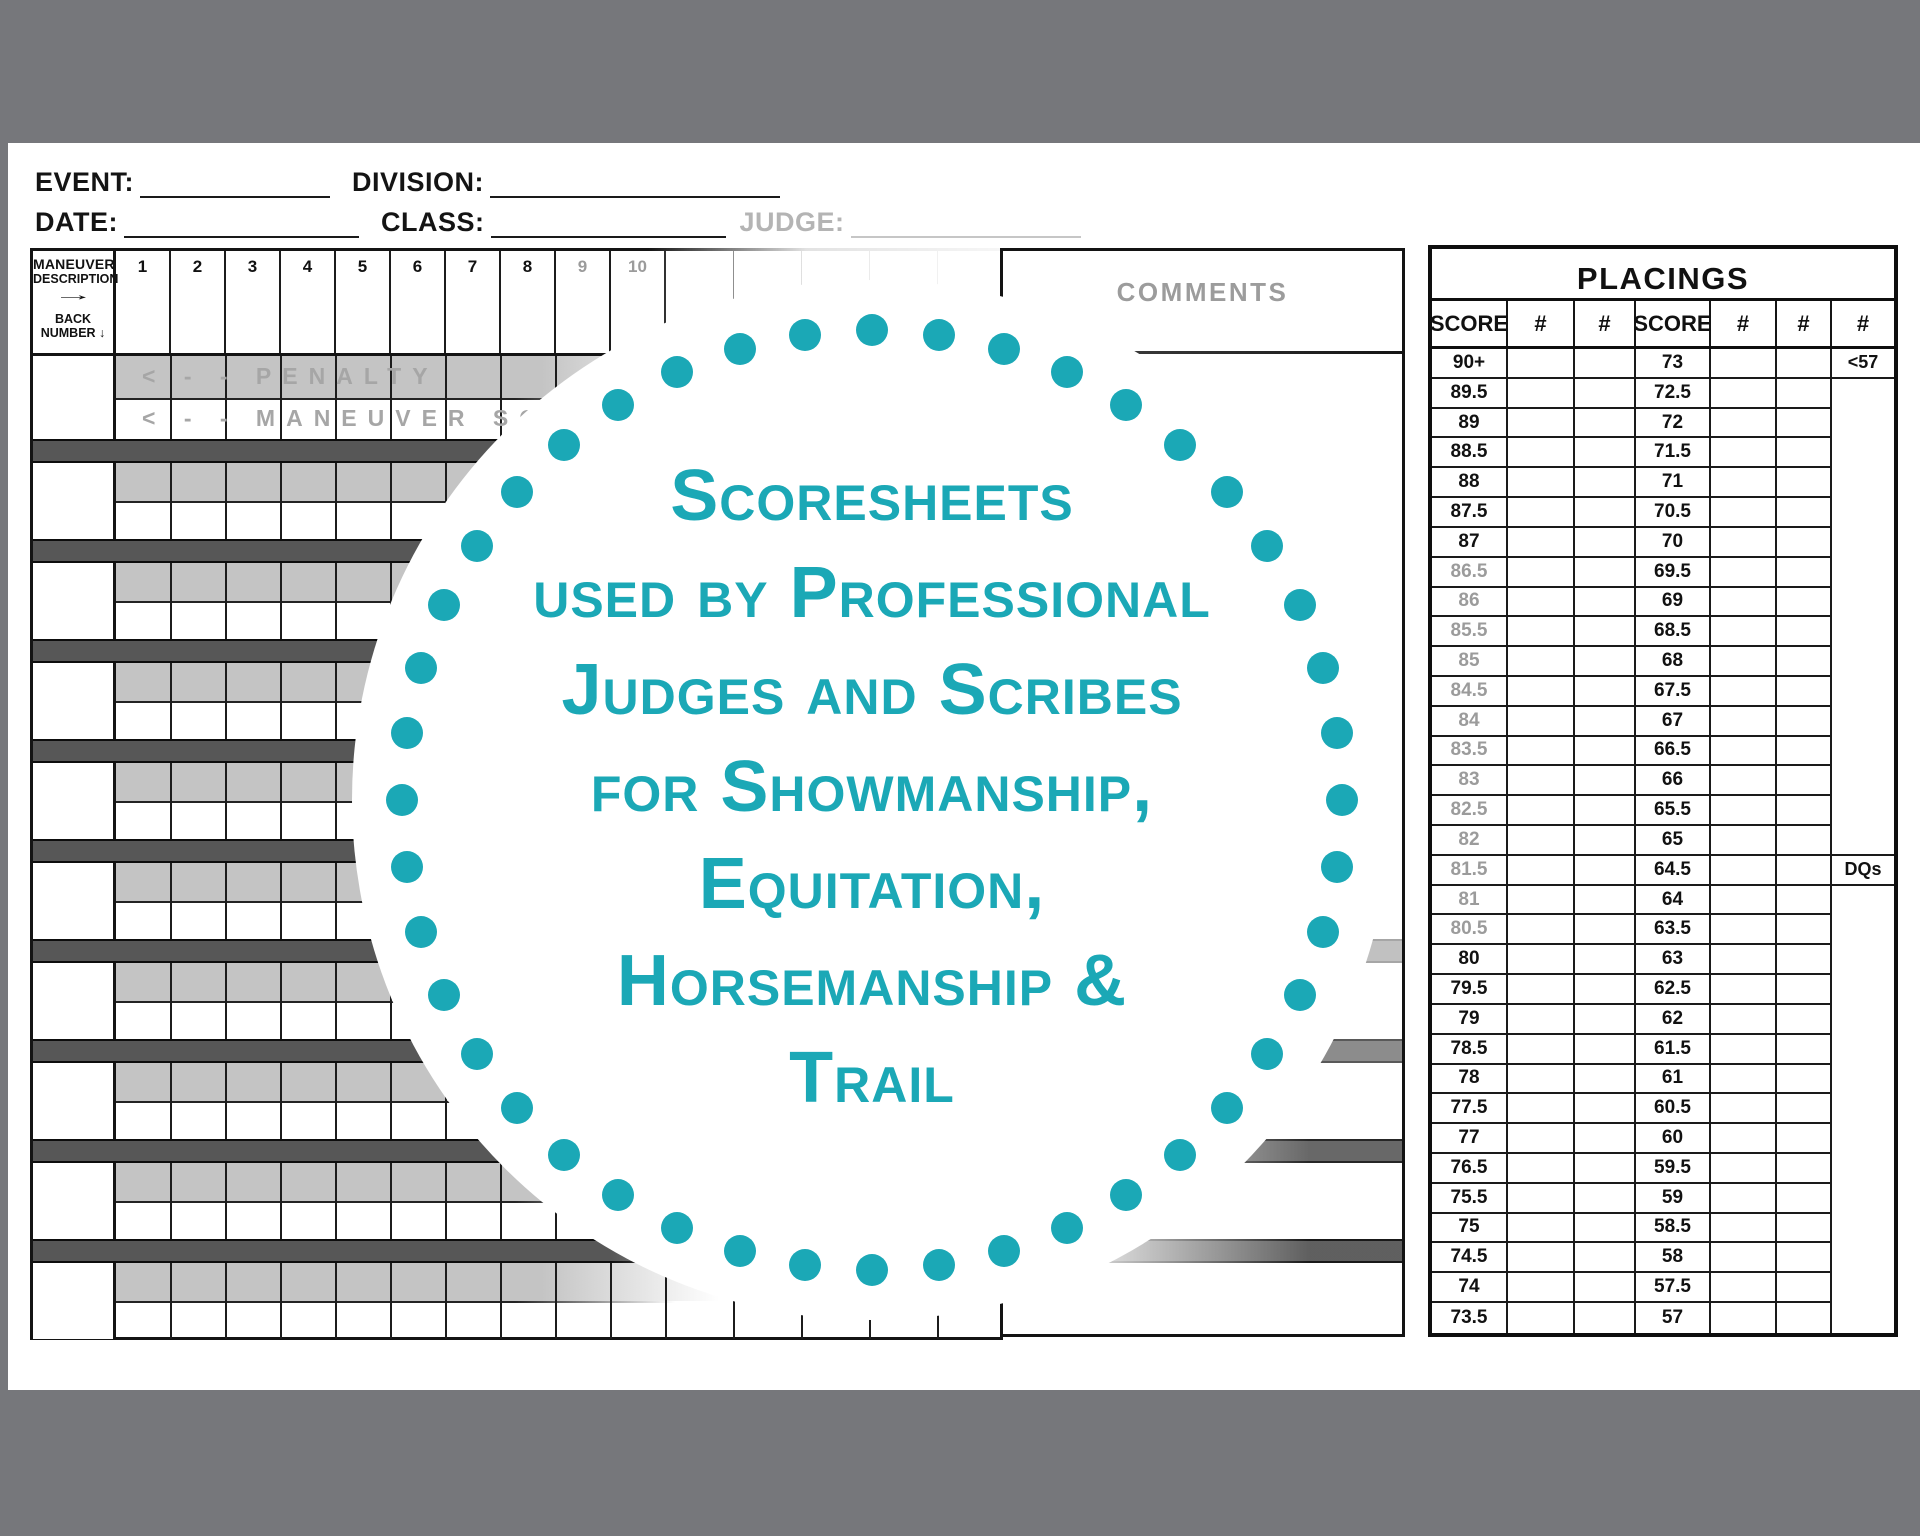 This screenshot has height=1536, width=1920. Describe the element at coordinates (1663, 1168) in the screenshot. I see `placings-row: 76.5 59.5` at that location.